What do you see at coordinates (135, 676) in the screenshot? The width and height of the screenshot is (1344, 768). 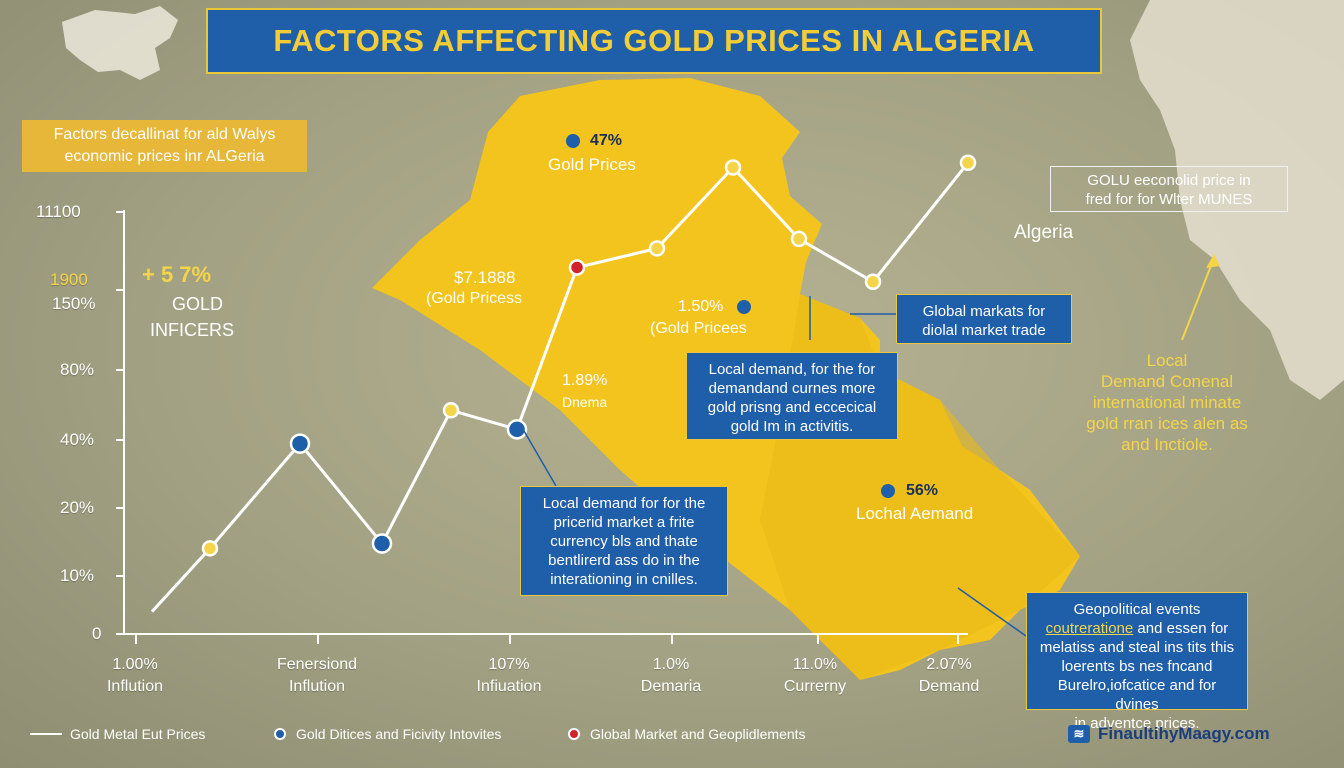 I see `x-tick-label: 1.00% Inflution` at bounding box center [135, 676].